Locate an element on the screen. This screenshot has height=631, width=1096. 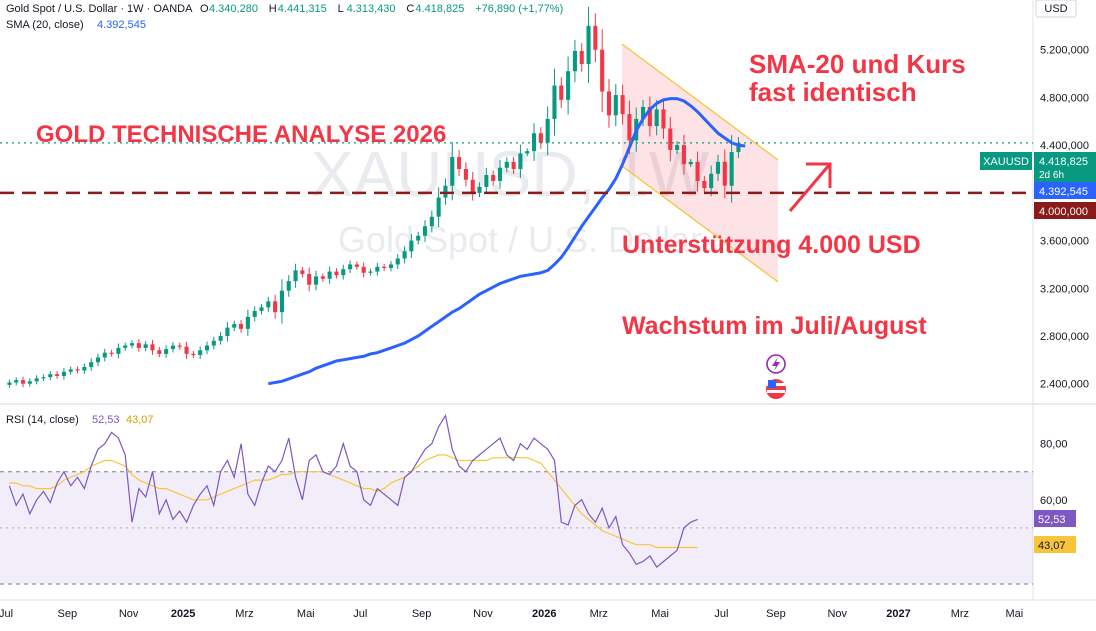
lightning-icon is located at coordinates (776, 364).